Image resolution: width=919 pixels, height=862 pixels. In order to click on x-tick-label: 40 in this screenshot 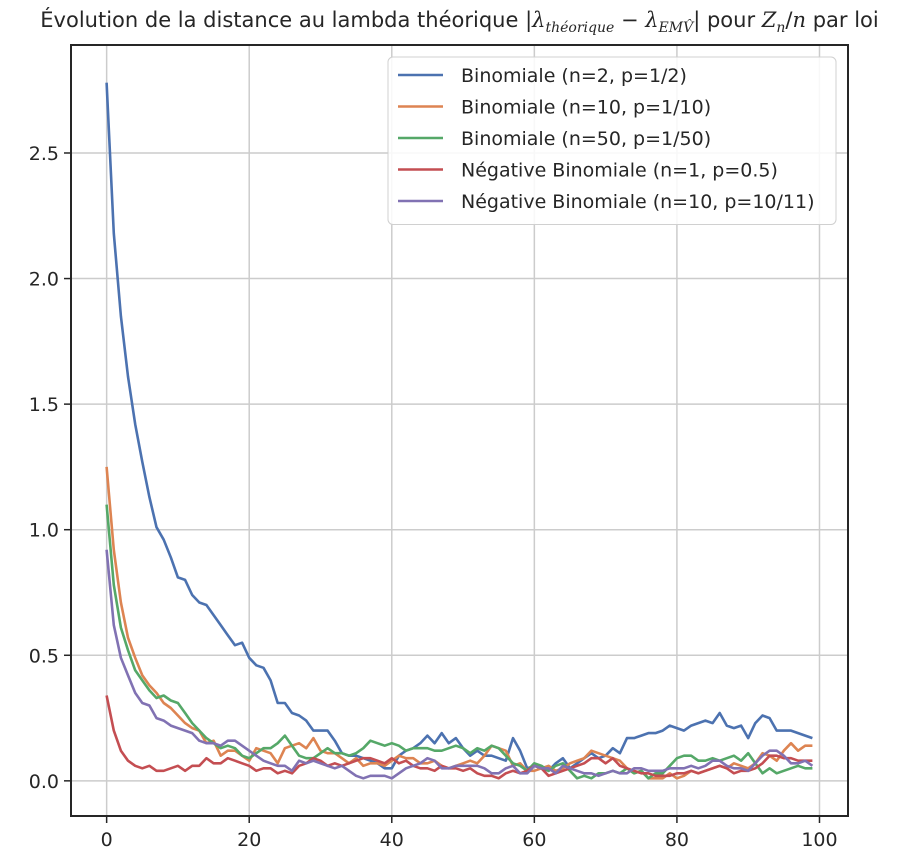, I will do `click(392, 840)`.